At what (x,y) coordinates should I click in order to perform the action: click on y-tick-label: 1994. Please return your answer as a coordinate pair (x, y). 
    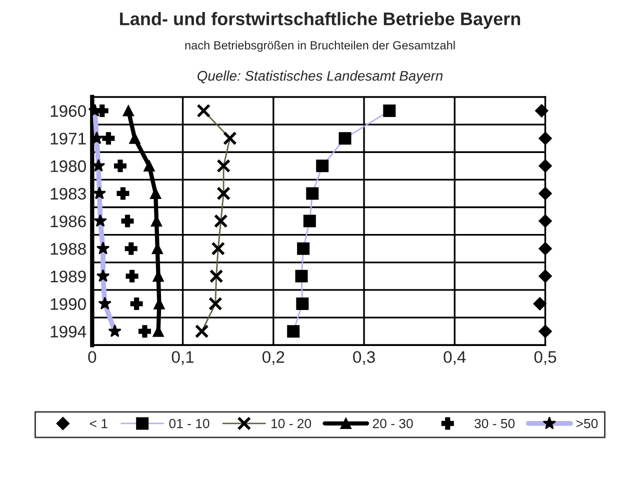
    Looking at the image, I should click on (68, 332).